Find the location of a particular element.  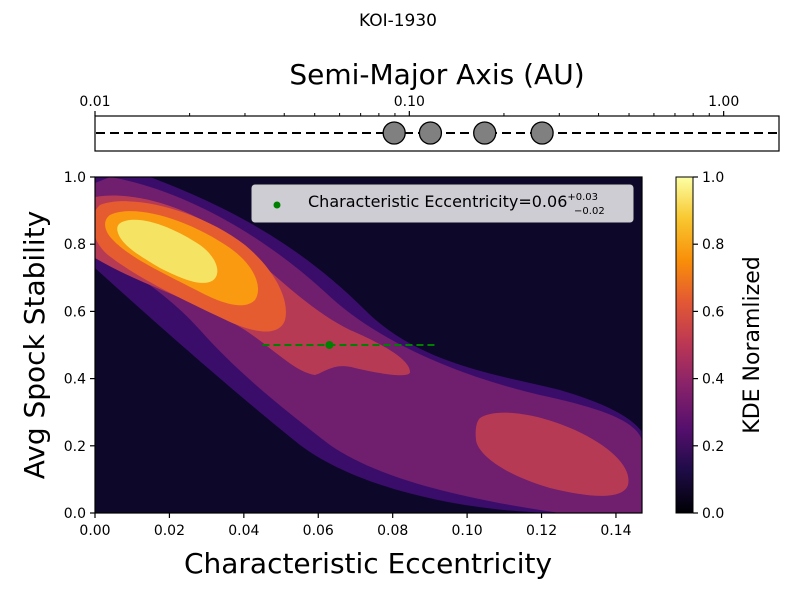

colorbar-tick-label: 0.4 is located at coordinates (713, 380).